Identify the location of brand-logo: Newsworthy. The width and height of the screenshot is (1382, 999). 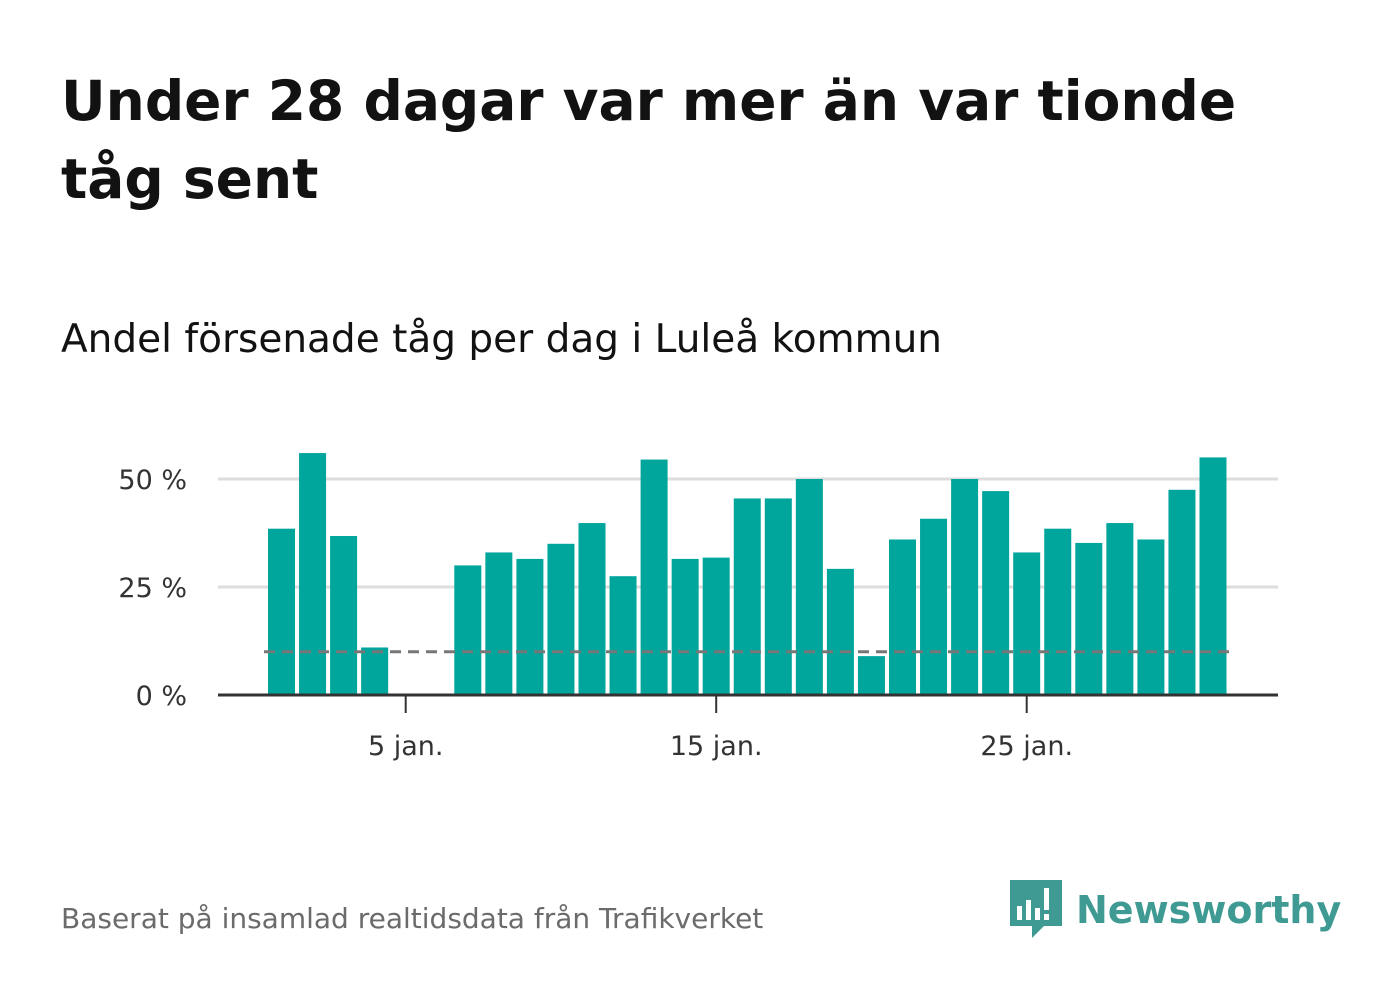
(1175, 910).